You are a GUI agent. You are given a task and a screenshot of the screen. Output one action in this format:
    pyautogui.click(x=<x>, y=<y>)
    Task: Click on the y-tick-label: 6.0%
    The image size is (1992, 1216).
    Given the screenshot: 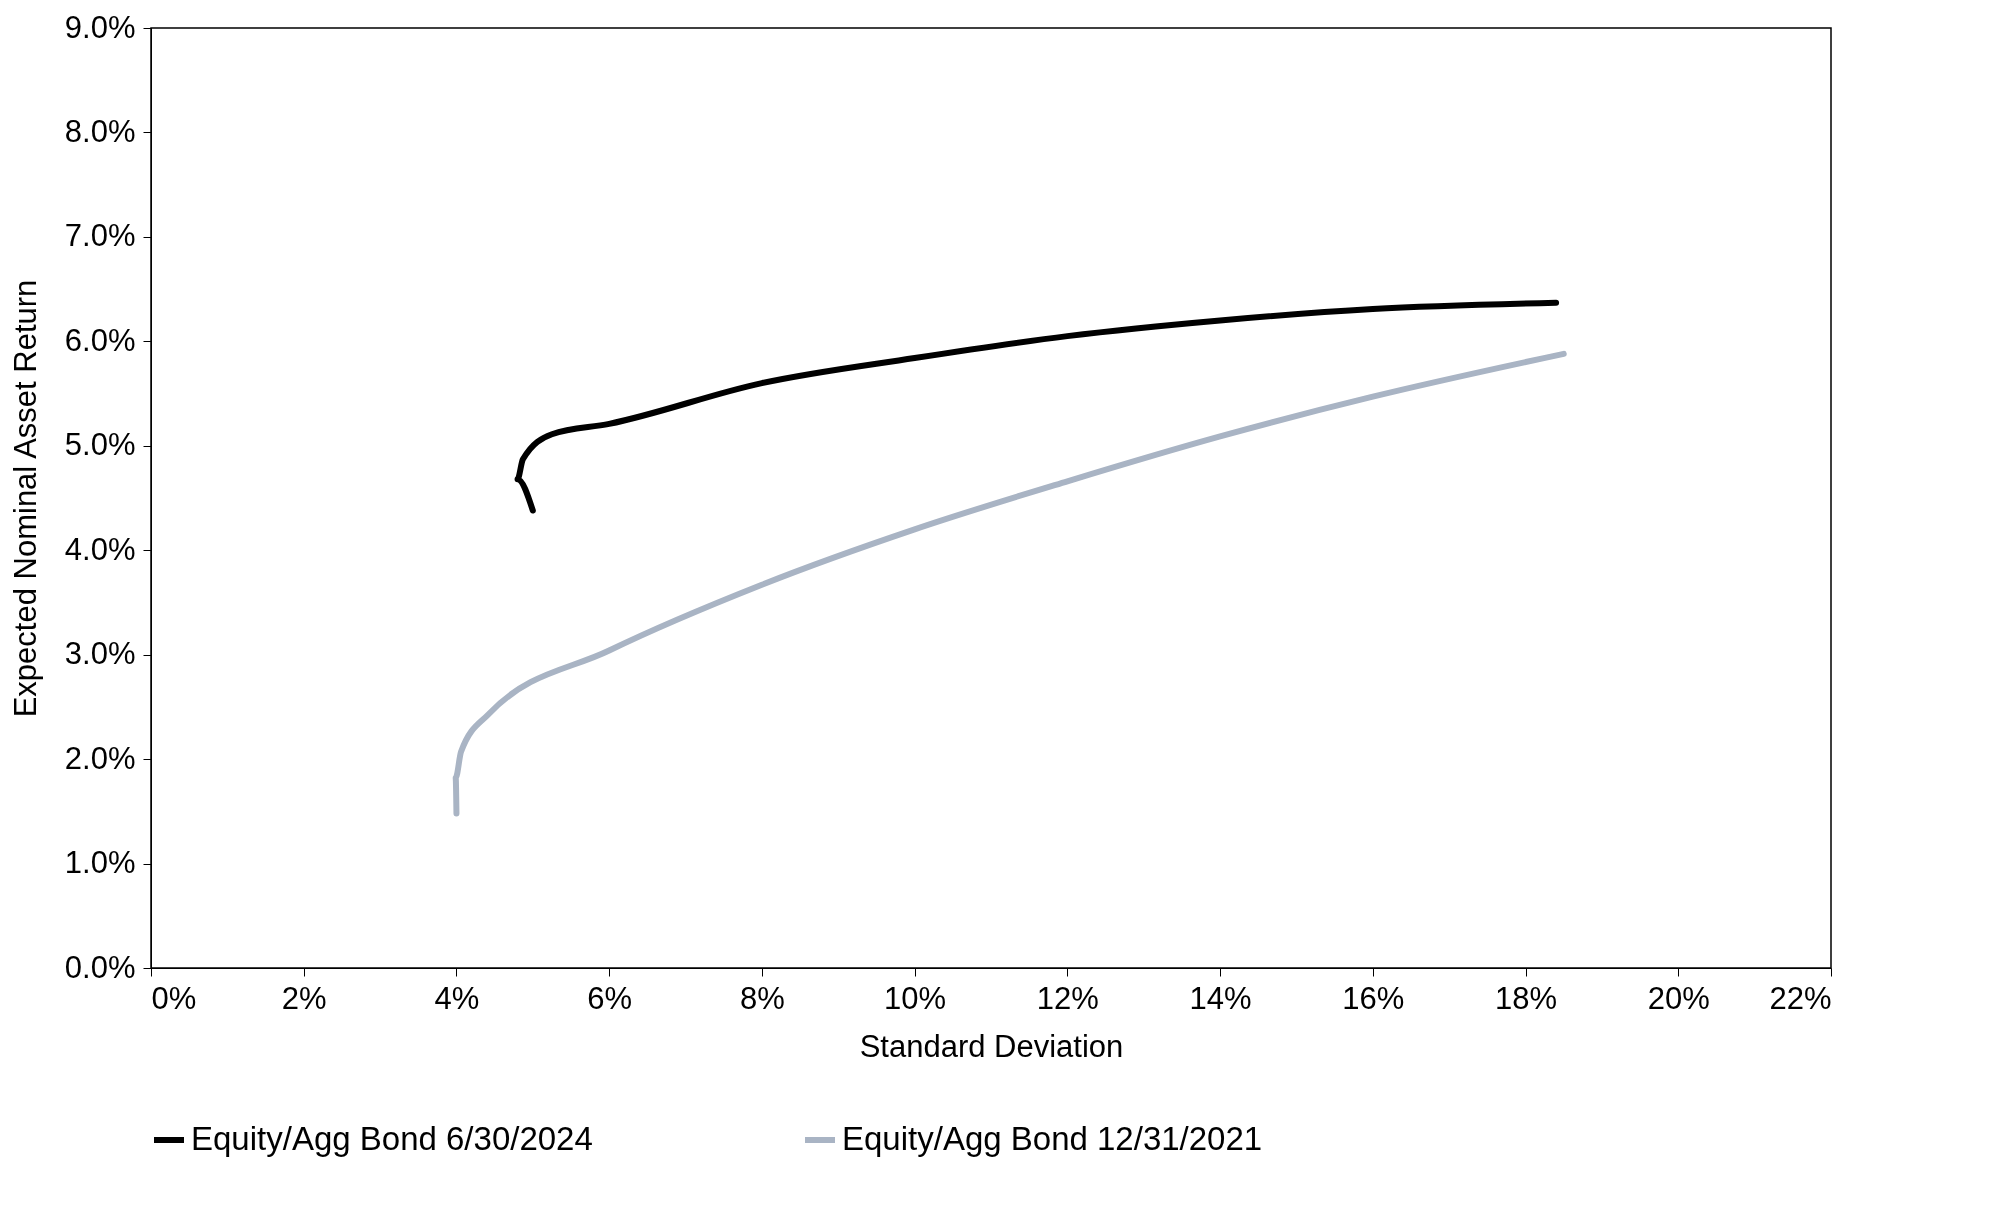 What is the action you would take?
    pyautogui.click(x=100, y=340)
    